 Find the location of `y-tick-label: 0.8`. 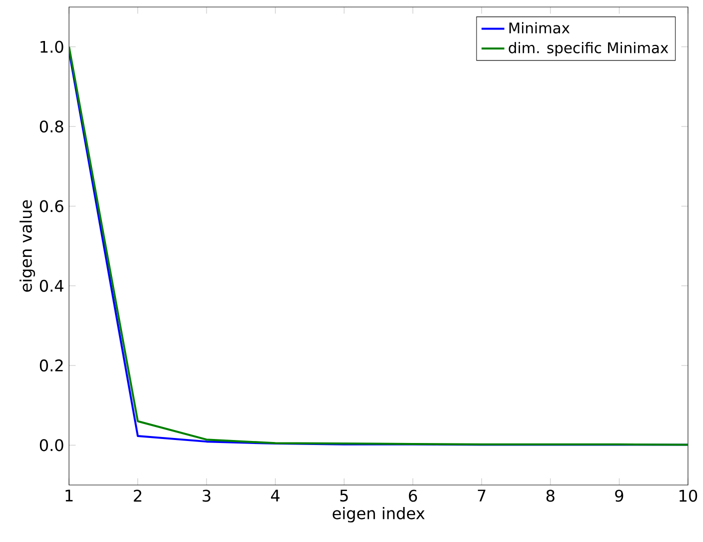

y-tick-label: 0.8 is located at coordinates (52, 126).